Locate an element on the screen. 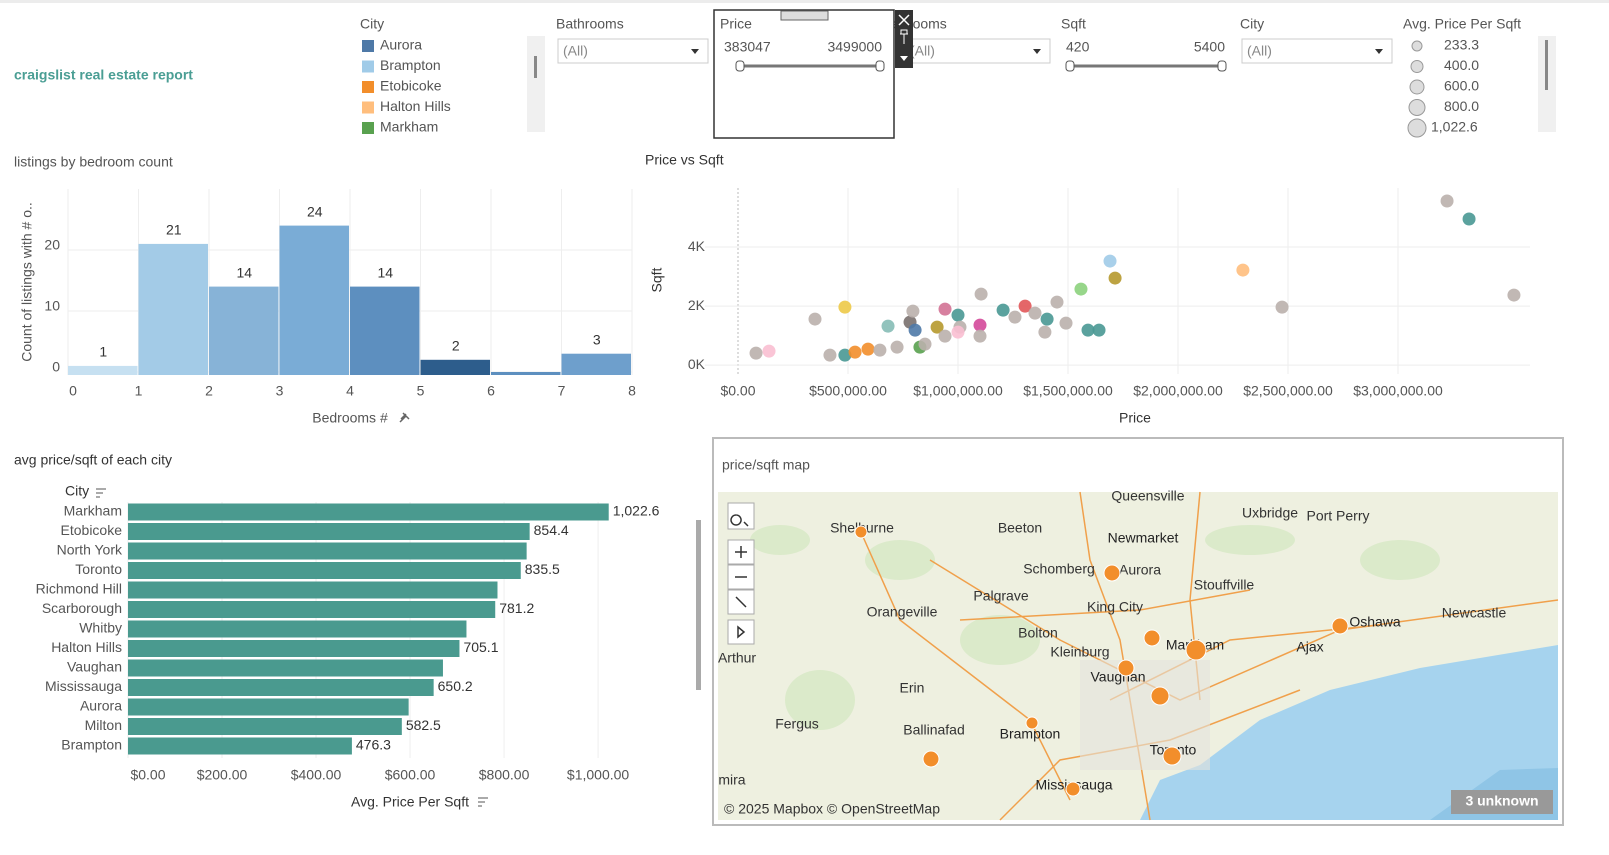  slider-max: 3499000 is located at coordinates (854, 47).